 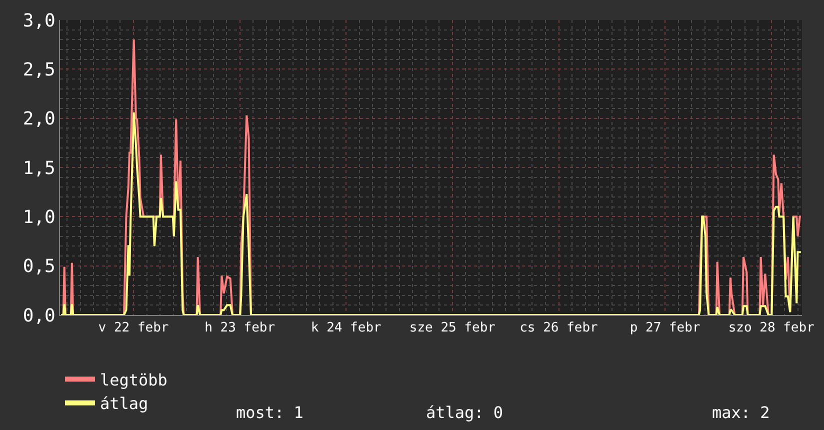 What do you see at coordinates (133, 328) in the screenshot?
I see `x-tick-label: v 22 febr` at bounding box center [133, 328].